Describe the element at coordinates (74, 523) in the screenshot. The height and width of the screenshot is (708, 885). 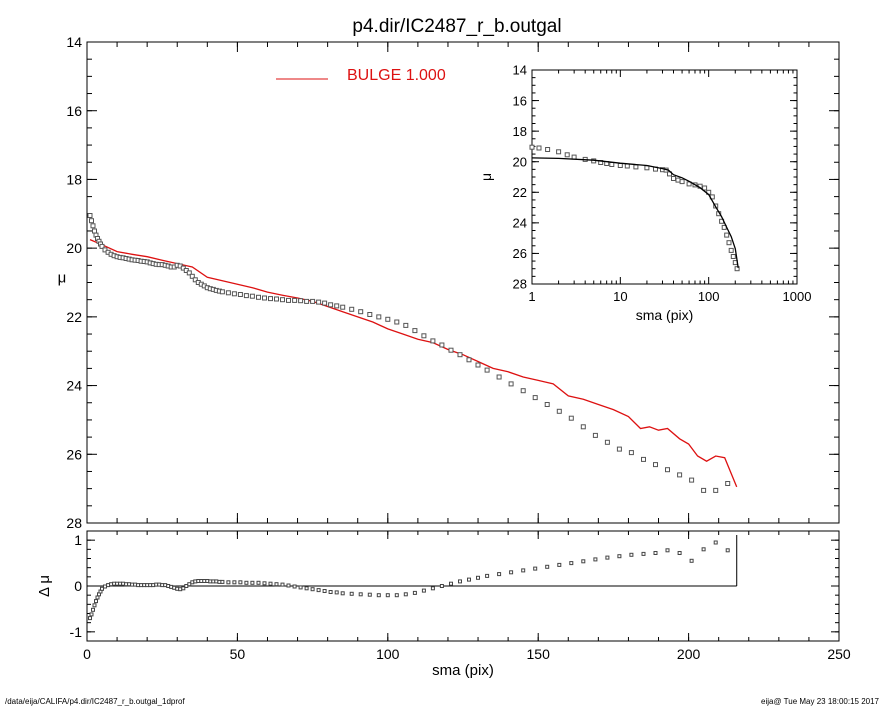
I see `main-ytick-label: 28` at that location.